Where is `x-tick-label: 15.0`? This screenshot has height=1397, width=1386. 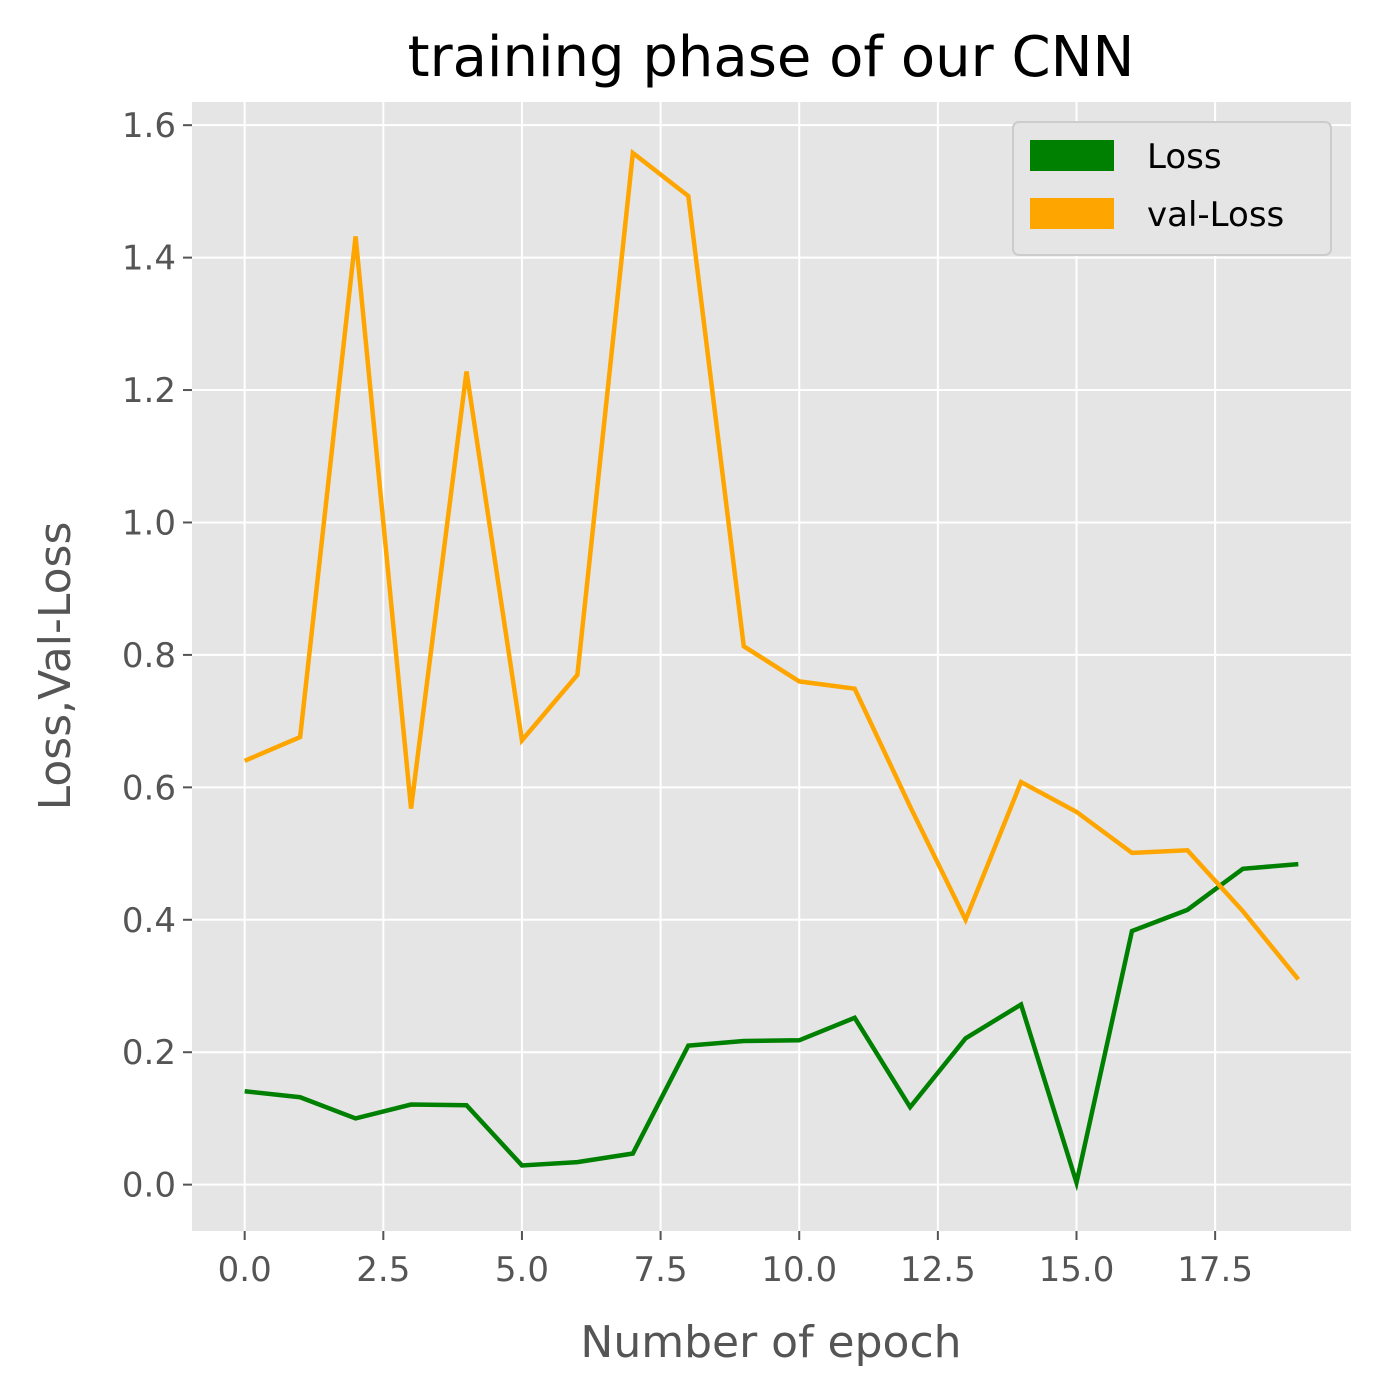 x-tick-label: 15.0 is located at coordinates (1077, 1270).